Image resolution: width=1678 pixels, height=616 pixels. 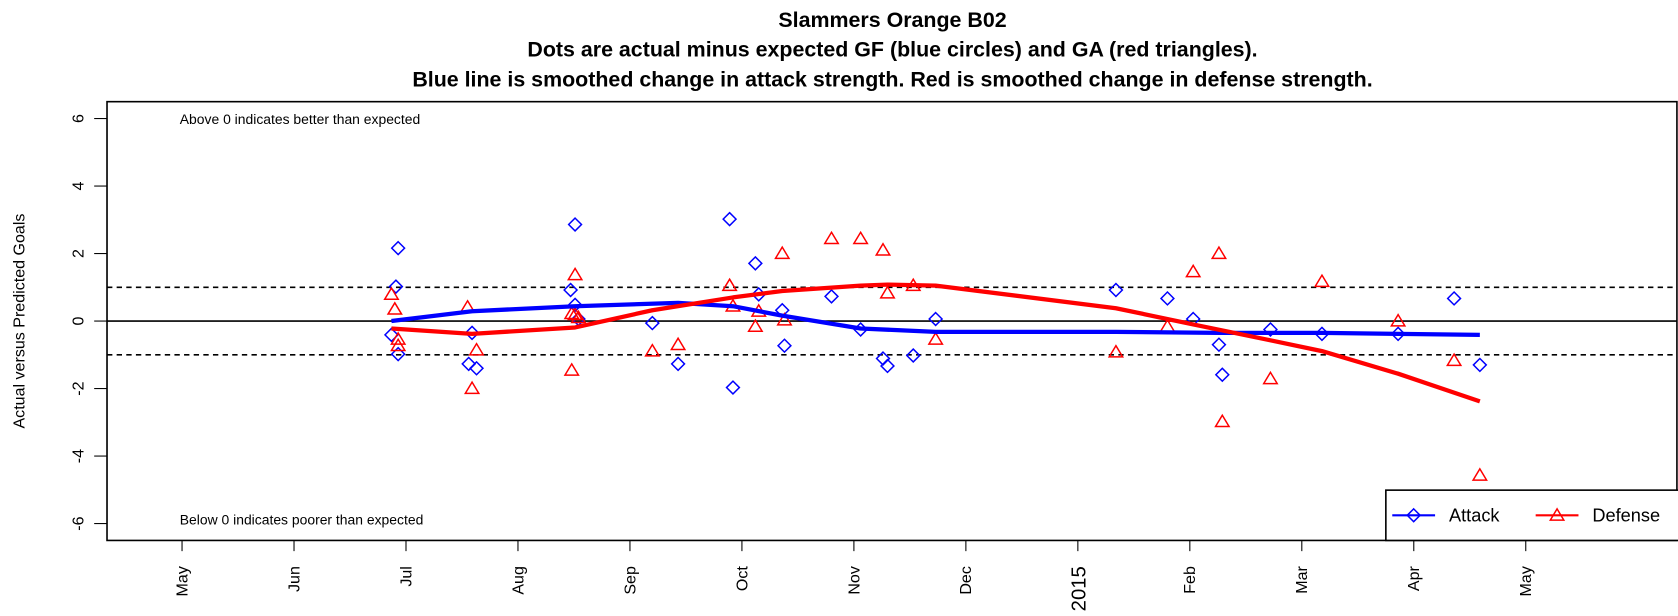 I want to click on x-tick-label: Oct, so click(x=742, y=579).